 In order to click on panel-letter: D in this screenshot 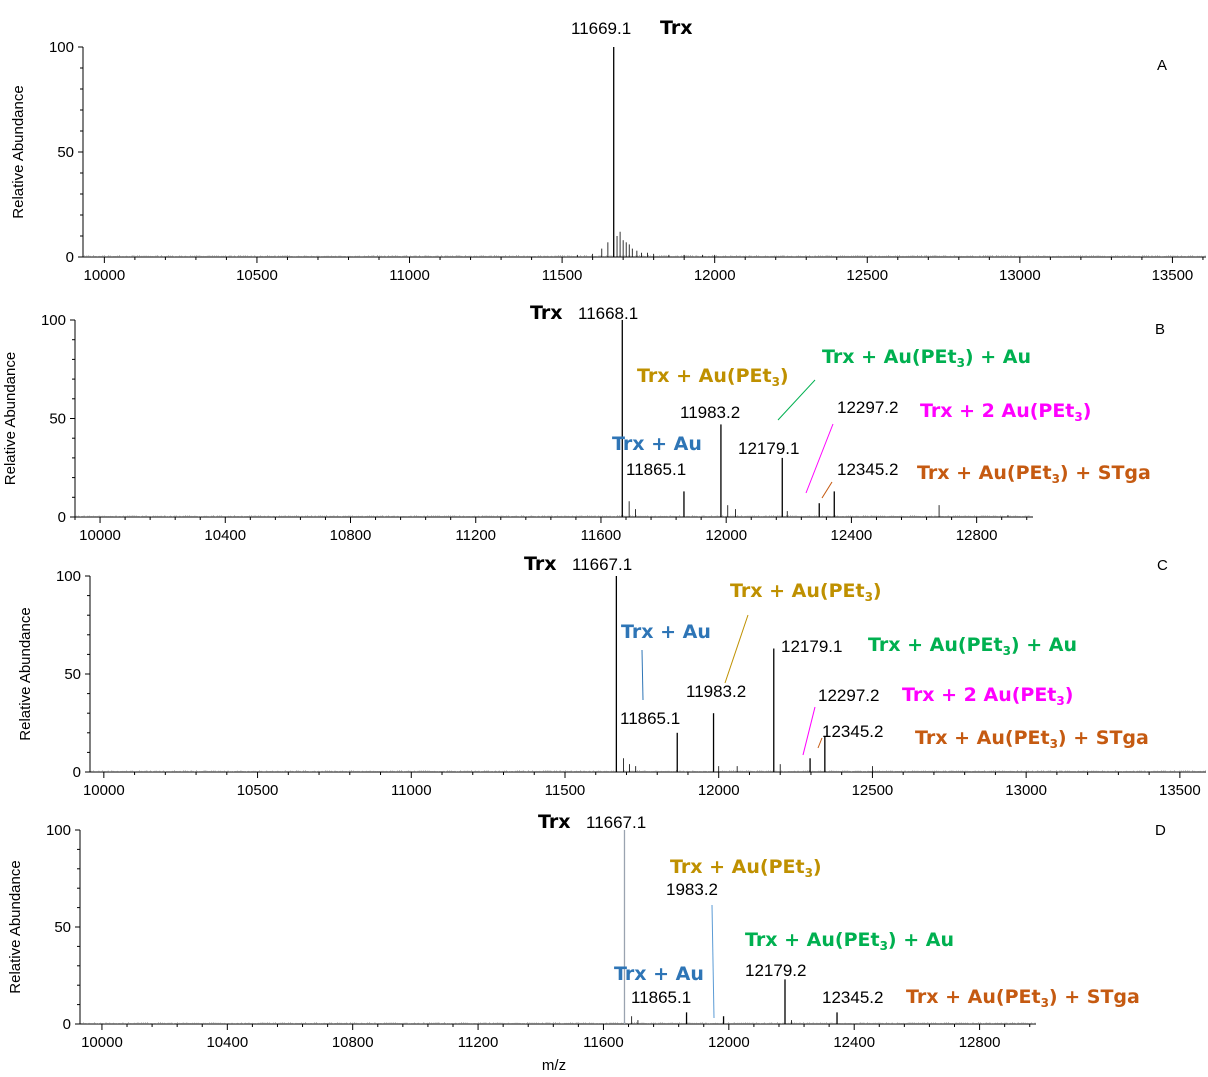, I will do `click(1160, 830)`.